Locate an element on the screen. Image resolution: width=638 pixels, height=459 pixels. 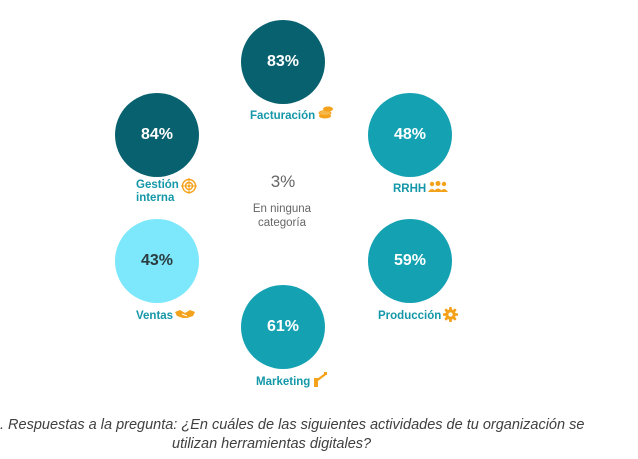
bubble-marketing: 61% is located at coordinates (283, 327).